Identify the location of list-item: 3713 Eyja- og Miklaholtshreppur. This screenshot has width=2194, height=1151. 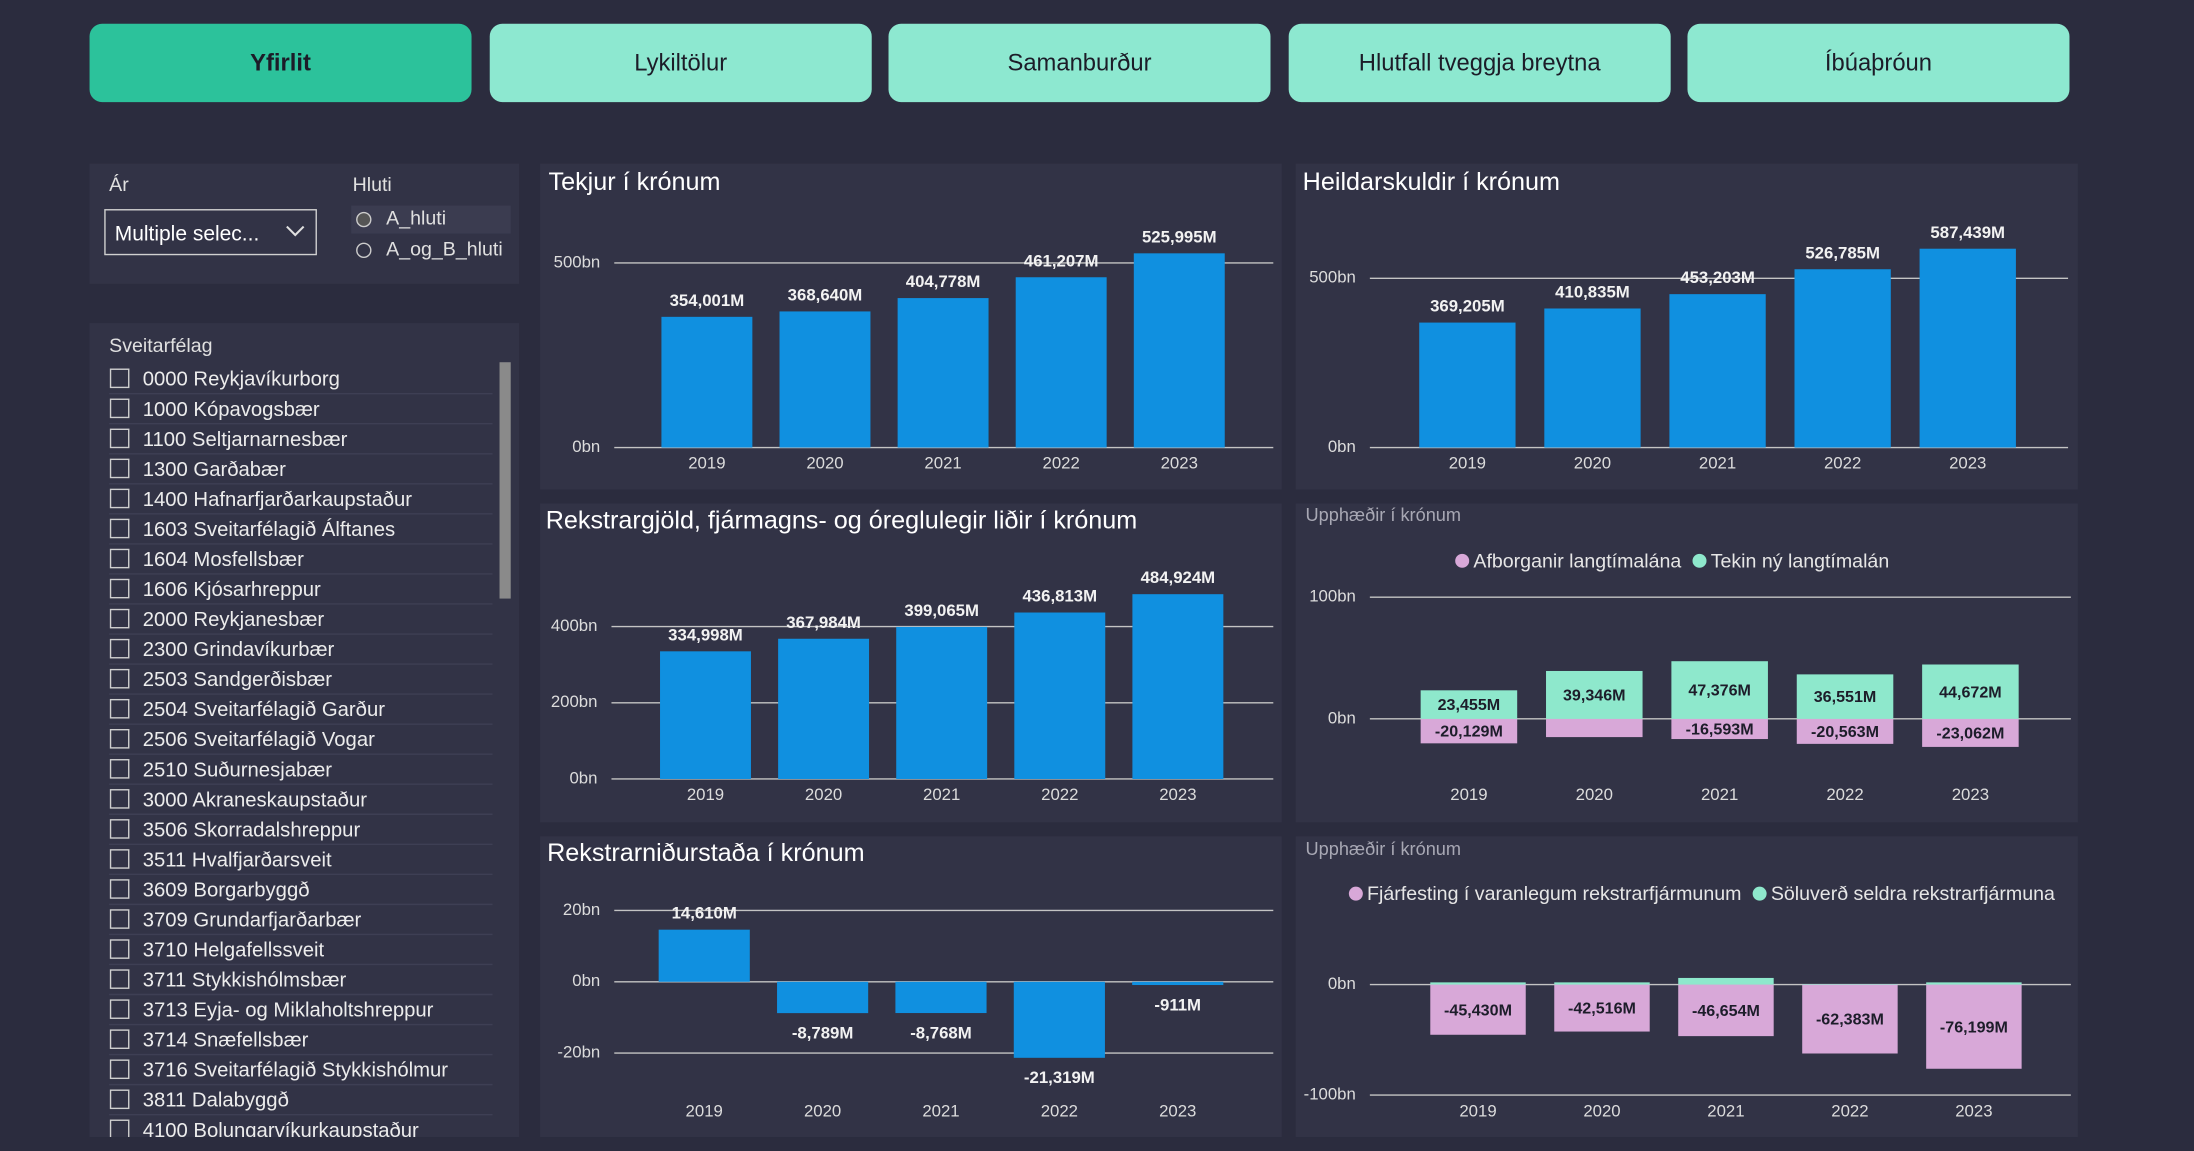
(301, 1012).